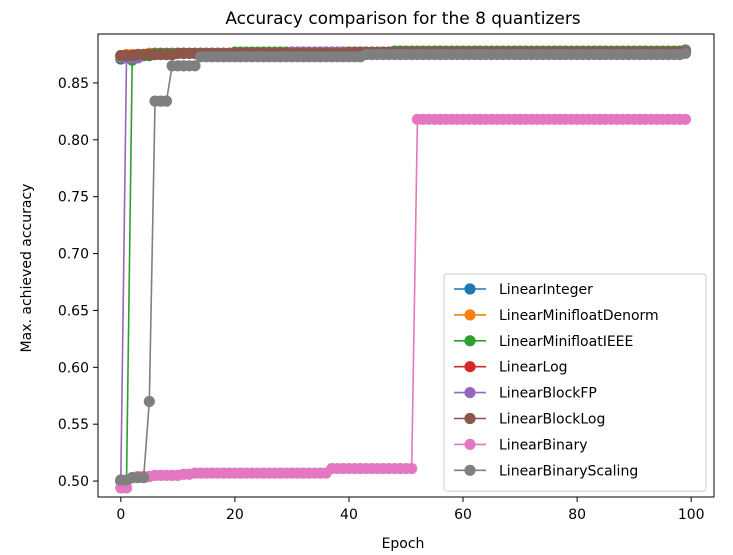 This screenshot has width=733, height=555. What do you see at coordinates (73, 311) in the screenshot?
I see `y-tick-label: 0.65` at bounding box center [73, 311].